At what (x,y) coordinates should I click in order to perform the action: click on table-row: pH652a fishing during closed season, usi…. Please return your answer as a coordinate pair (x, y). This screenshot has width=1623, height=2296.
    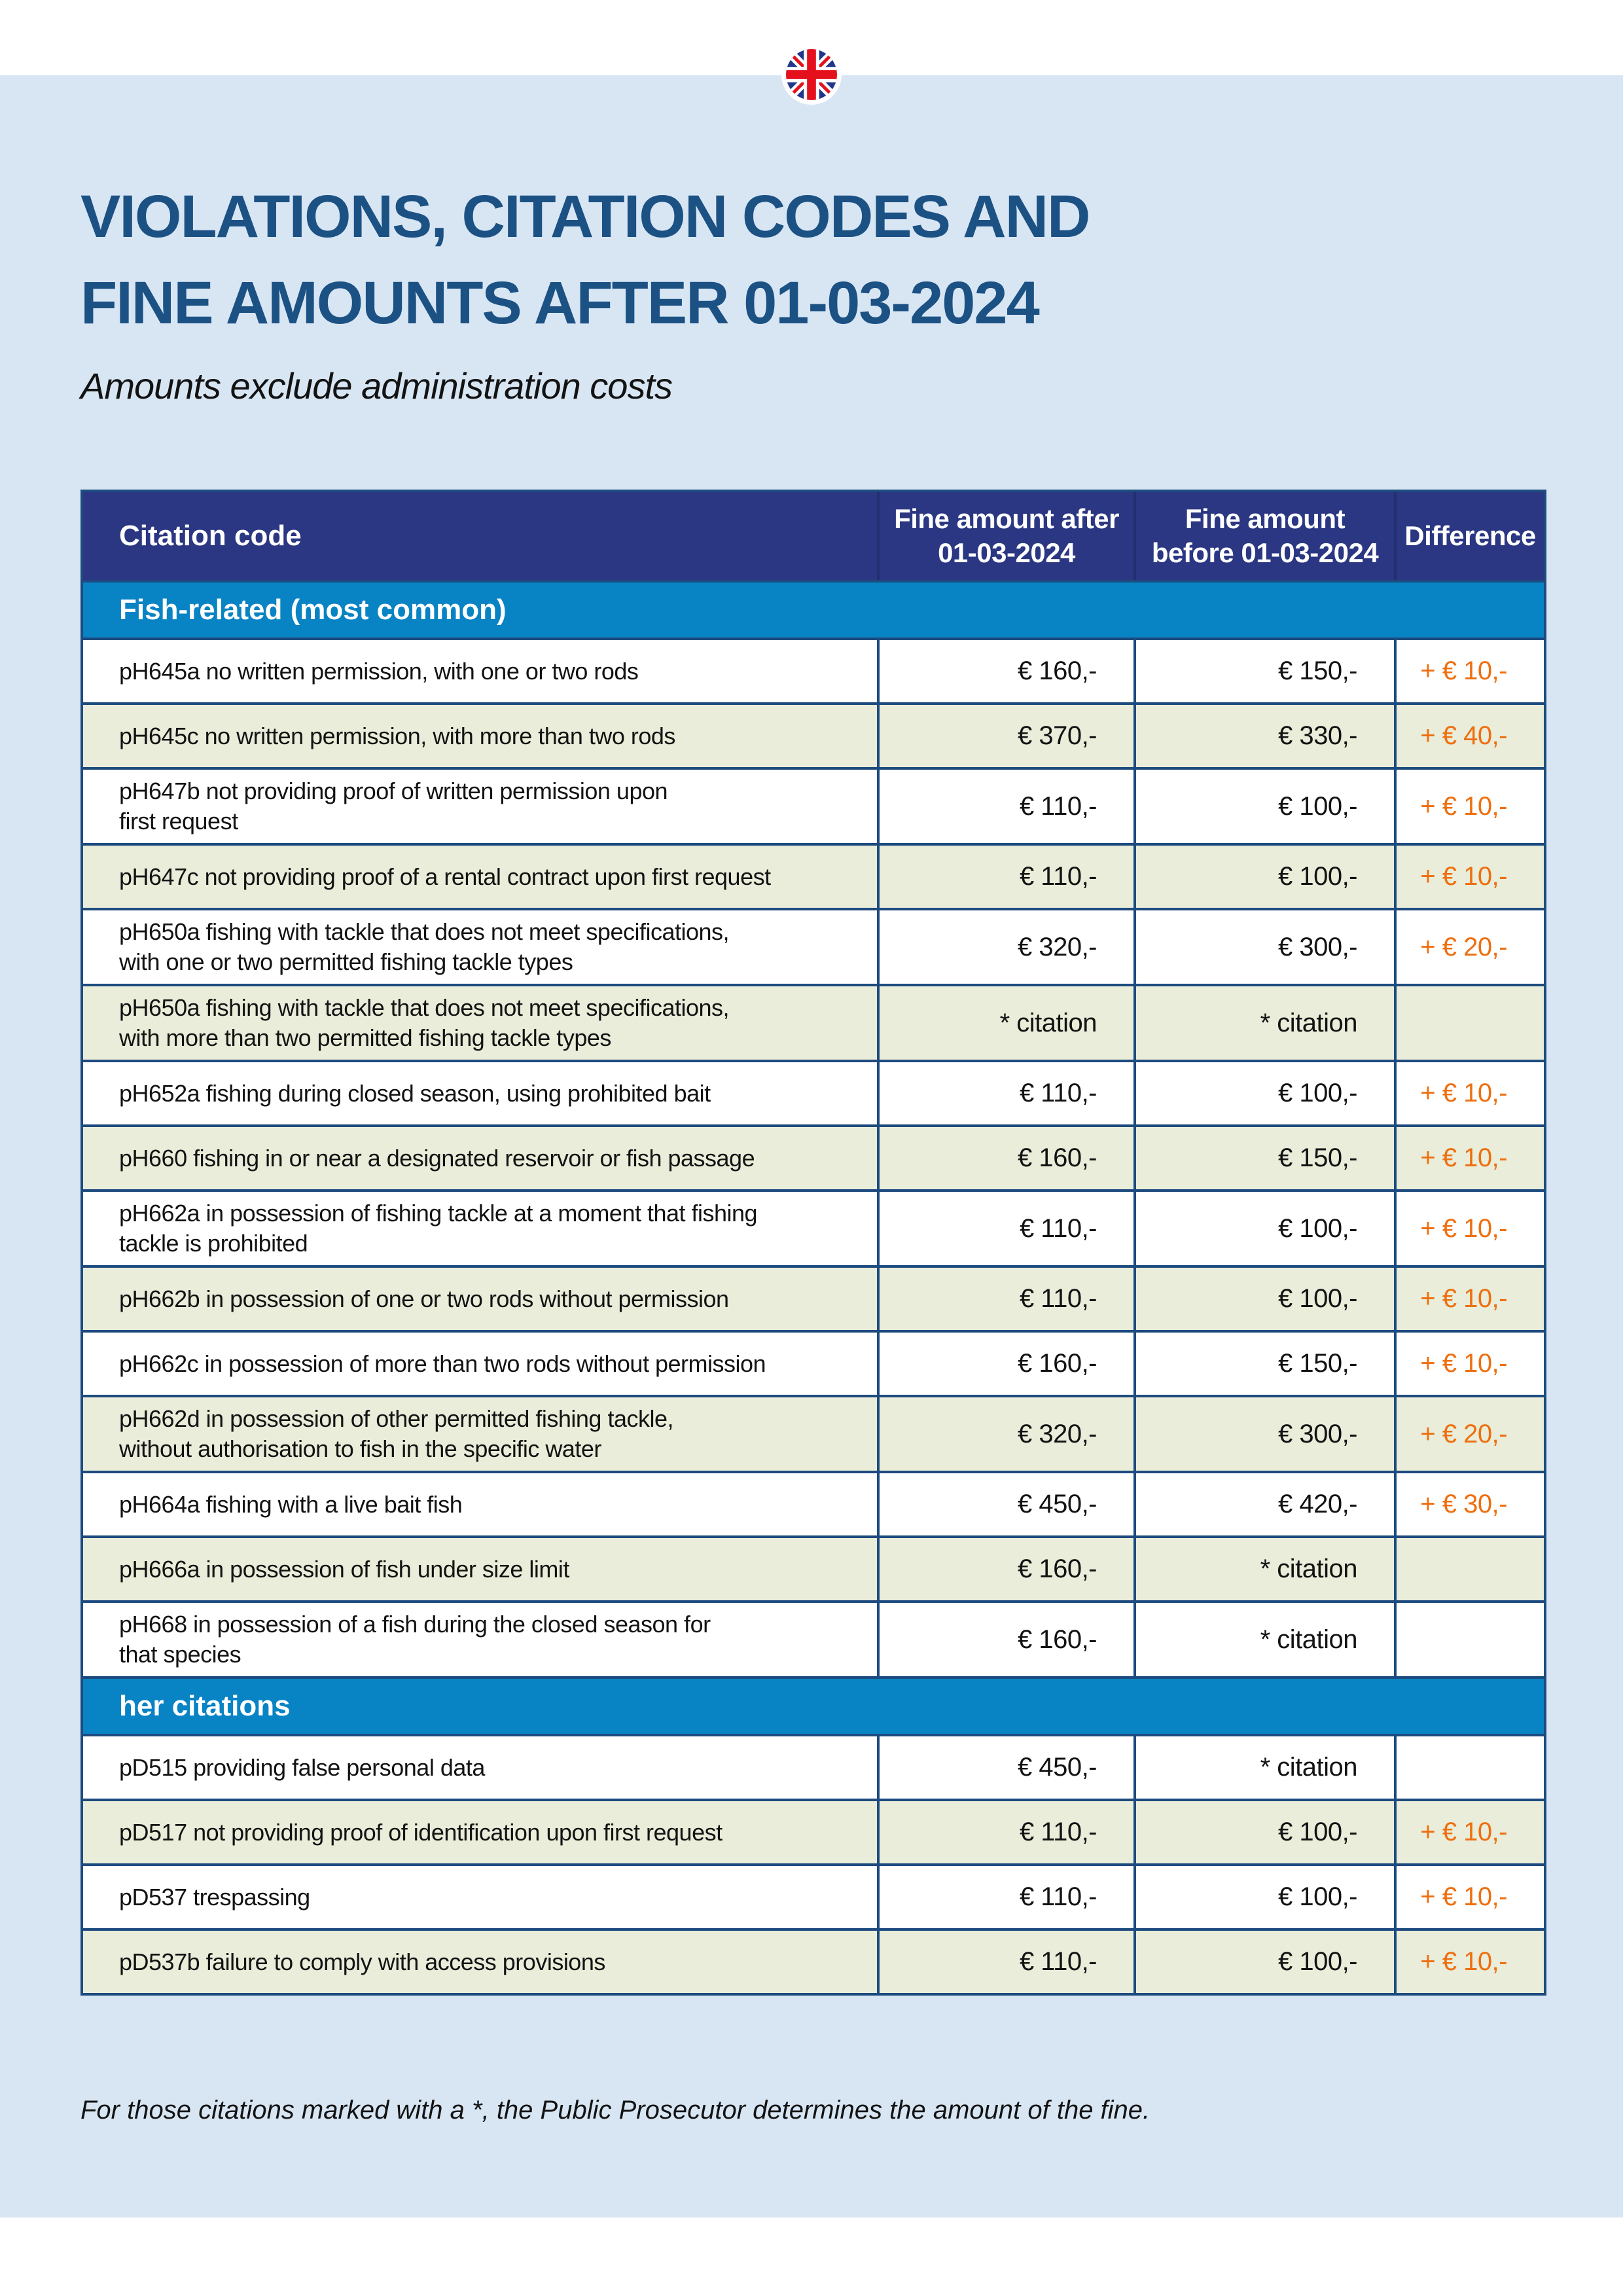
    Looking at the image, I should click on (813, 1092).